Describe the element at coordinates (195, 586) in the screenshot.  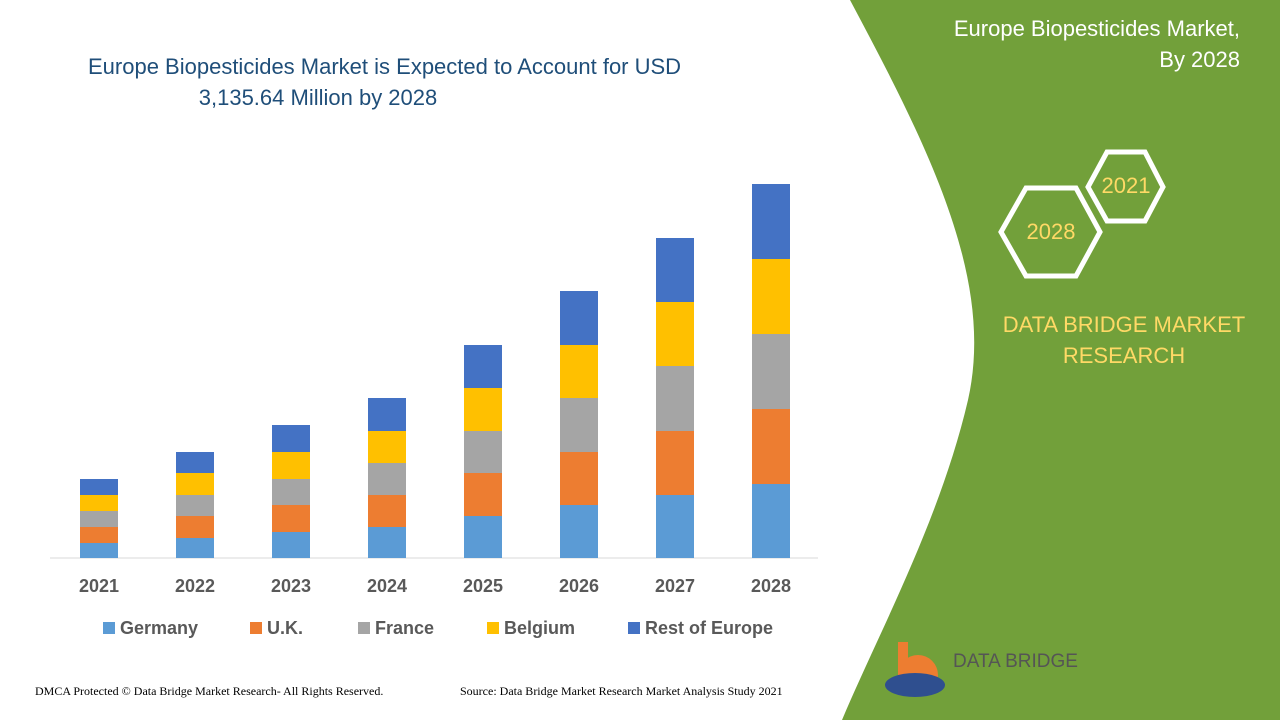
I see `x-tick-label: 2022` at that location.